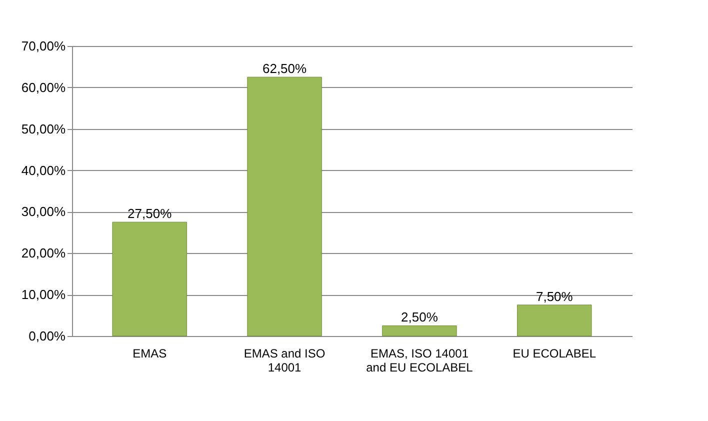 This screenshot has height=421, width=708. I want to click on y-tick-label: 20,00%, so click(43, 253).